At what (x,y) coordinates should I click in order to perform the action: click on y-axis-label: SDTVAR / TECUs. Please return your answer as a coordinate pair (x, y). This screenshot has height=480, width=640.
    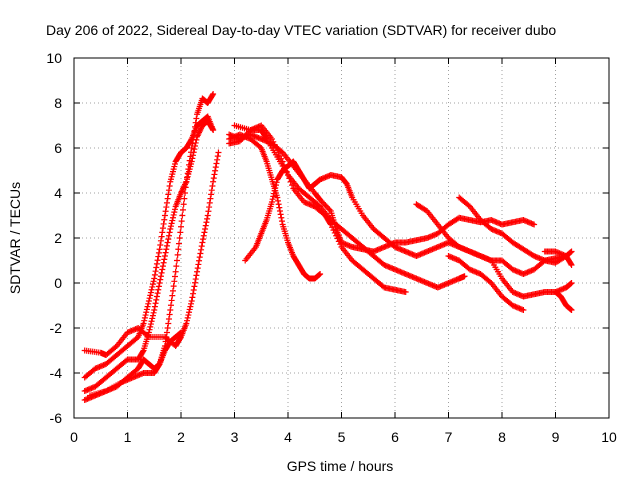
    Looking at the image, I should click on (15, 238).